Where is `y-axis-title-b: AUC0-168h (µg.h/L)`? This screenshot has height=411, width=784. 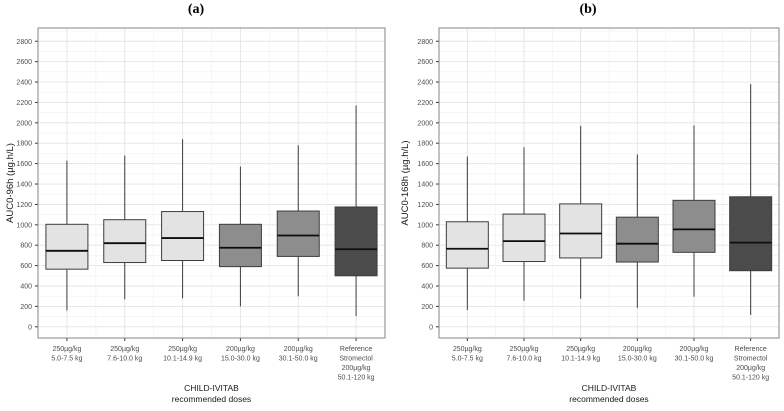 y-axis-title-b: AUC0-168h (µg.h/L) is located at coordinates (405, 183).